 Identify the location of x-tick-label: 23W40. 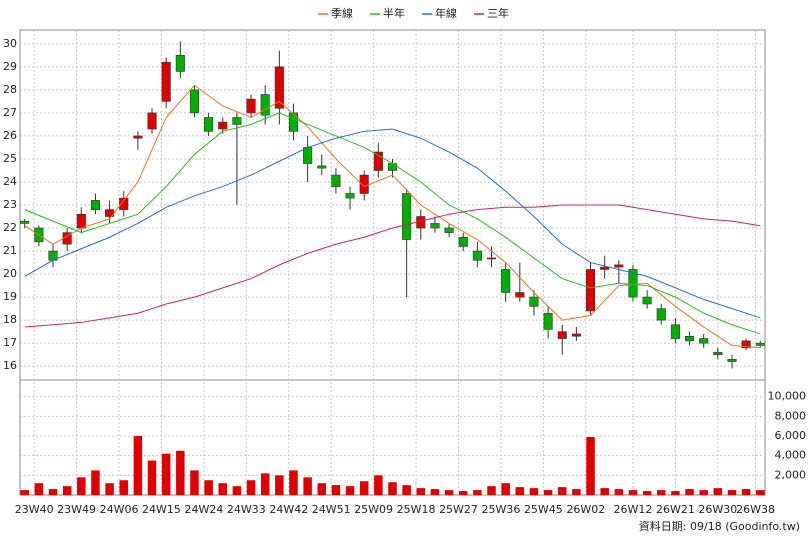
(34, 509).